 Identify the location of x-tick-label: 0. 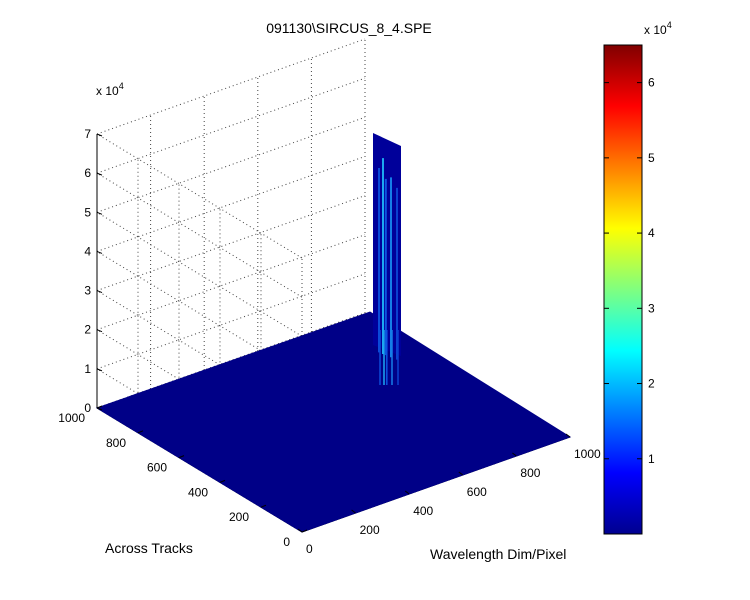
(309, 549).